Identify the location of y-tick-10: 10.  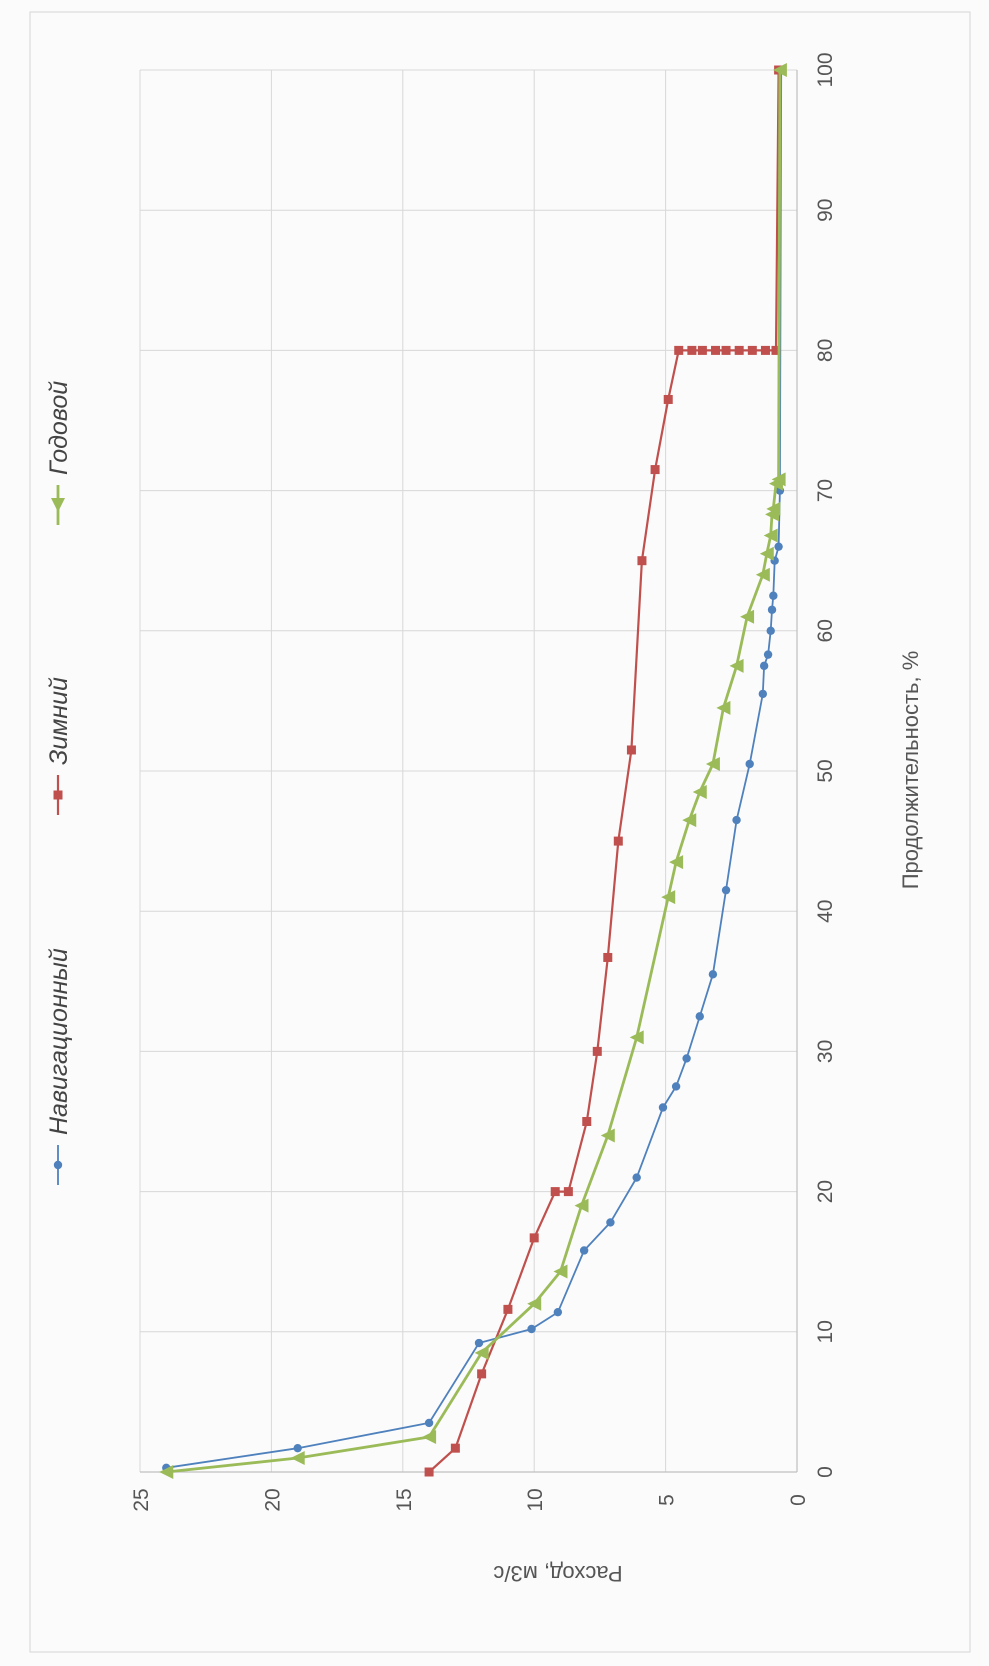
(535, 1499).